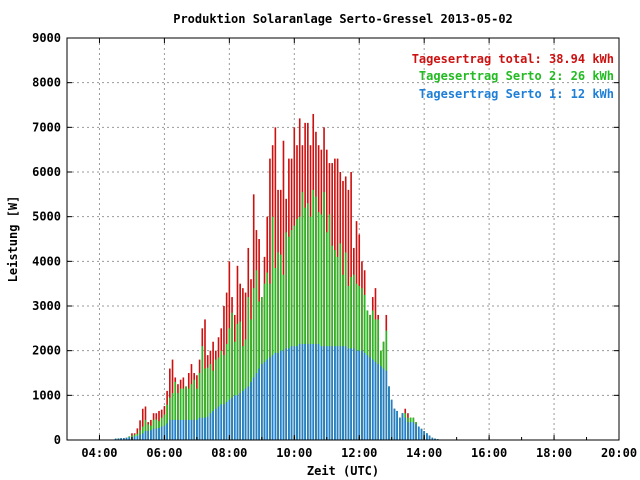 This screenshot has height=480, width=640. Describe the element at coordinates (46, 172) in the screenshot. I see `y-tick-label: 6000` at that location.